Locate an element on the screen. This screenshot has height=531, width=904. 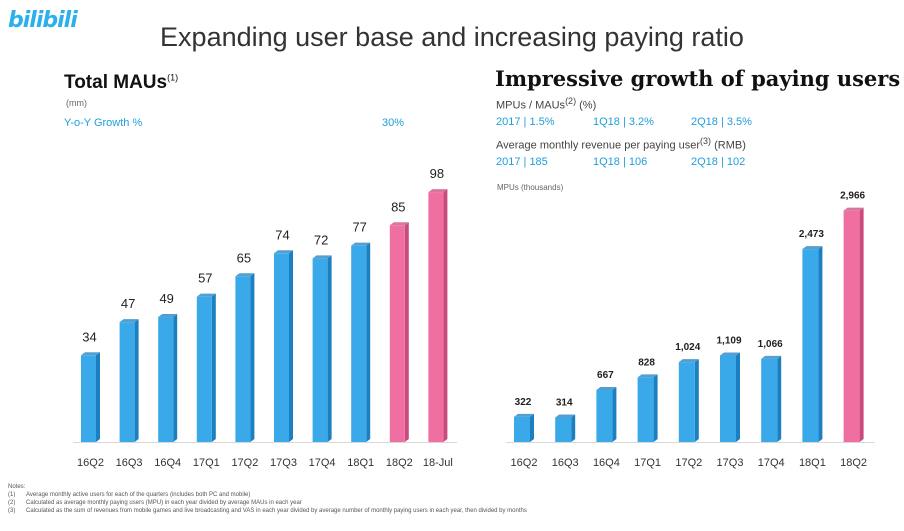
mau-value-label-16Q3: 47 is located at coordinates (128, 303).